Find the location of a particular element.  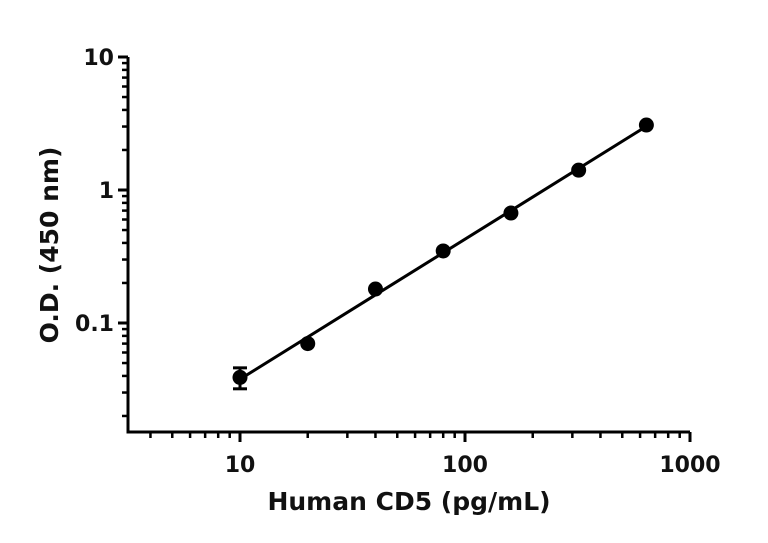

y-tick-label: 0.1 is located at coordinates (94, 324).